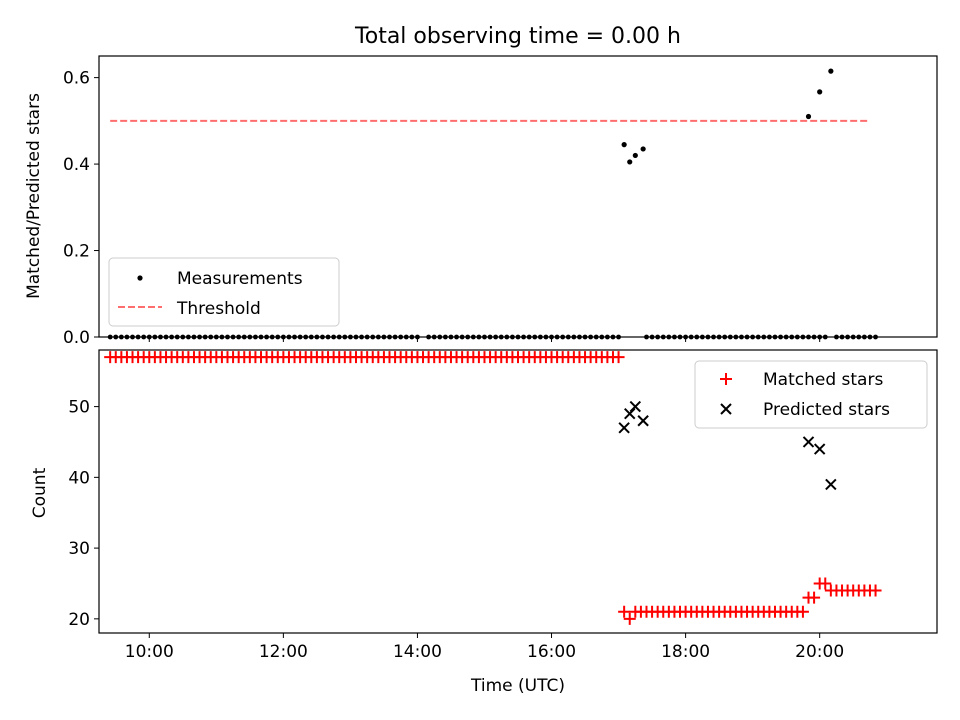 The image size is (960, 720). I want to click on legend-matched-label: Matched stars, so click(823, 380).